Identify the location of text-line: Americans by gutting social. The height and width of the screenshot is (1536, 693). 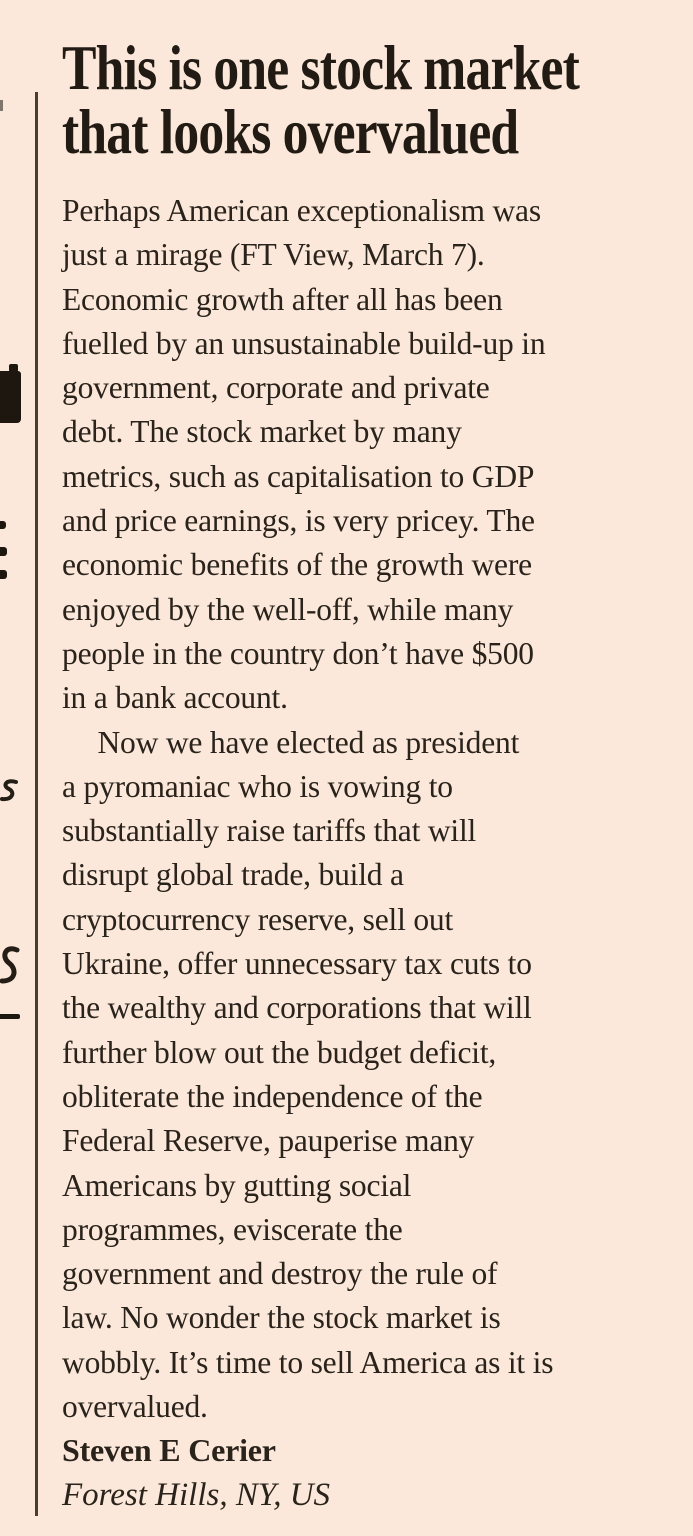
(237, 1184).